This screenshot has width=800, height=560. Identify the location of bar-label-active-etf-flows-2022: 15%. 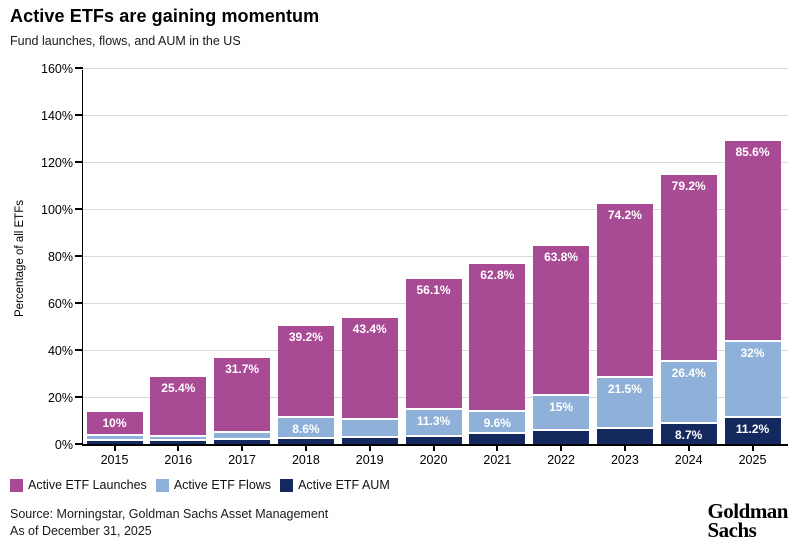
(561, 406).